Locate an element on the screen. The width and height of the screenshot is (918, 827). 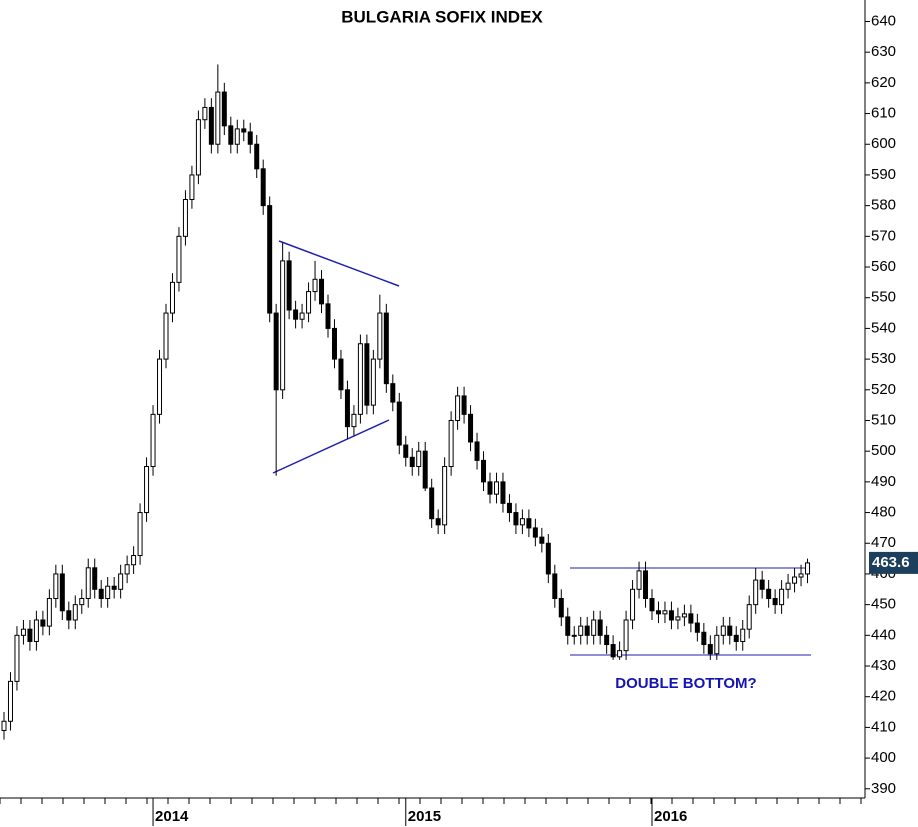
y-tick-label: 590 is located at coordinates (883, 174).